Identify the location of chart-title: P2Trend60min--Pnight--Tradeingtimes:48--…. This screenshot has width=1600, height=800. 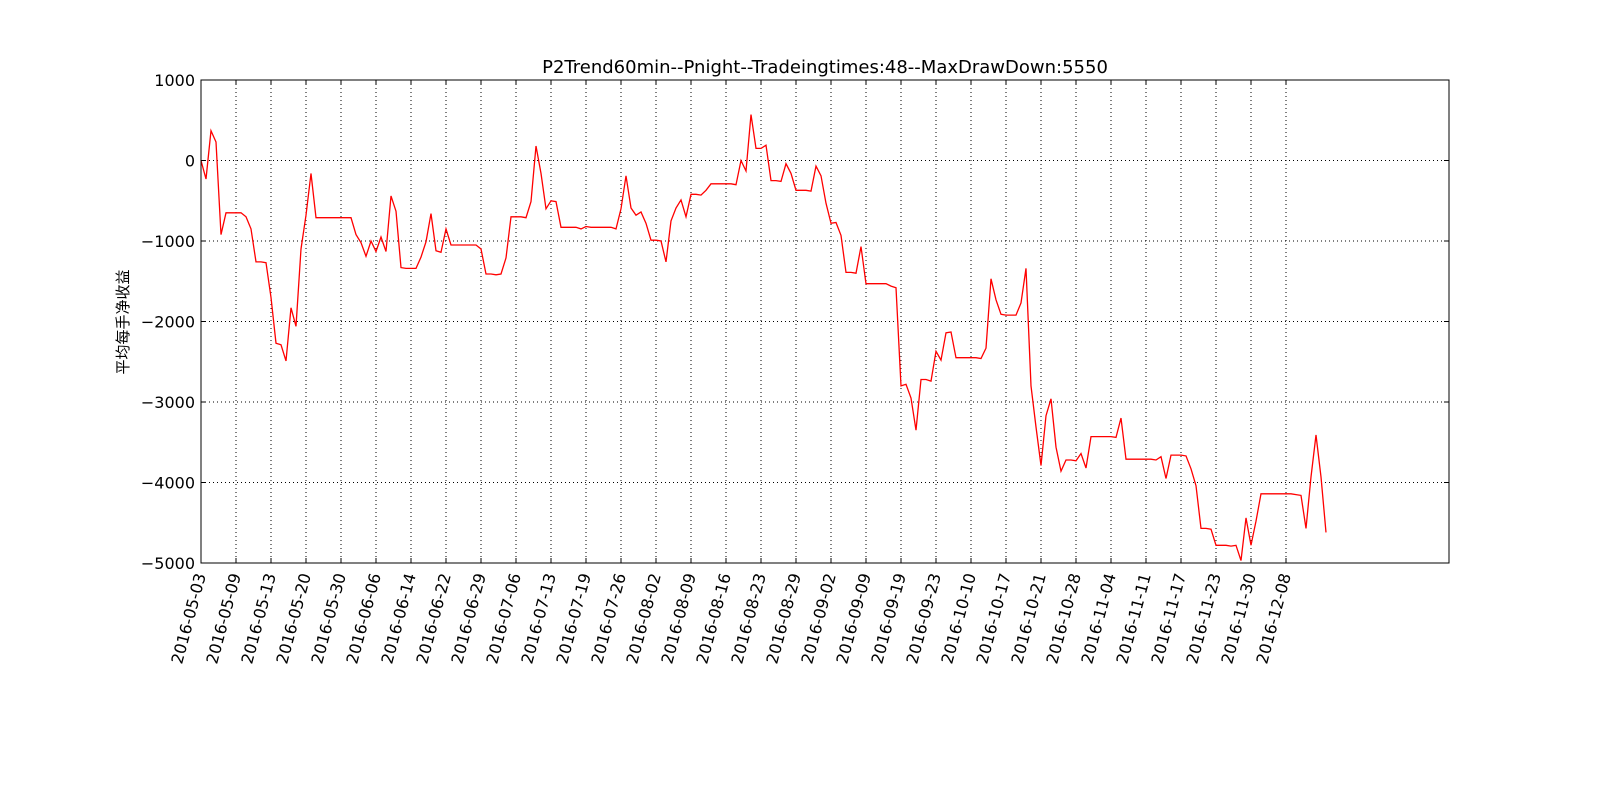
(825, 67).